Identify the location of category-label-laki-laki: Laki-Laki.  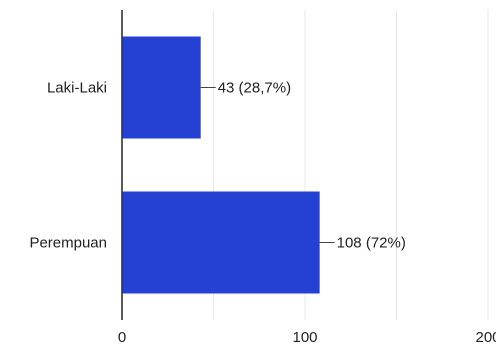
(77, 88).